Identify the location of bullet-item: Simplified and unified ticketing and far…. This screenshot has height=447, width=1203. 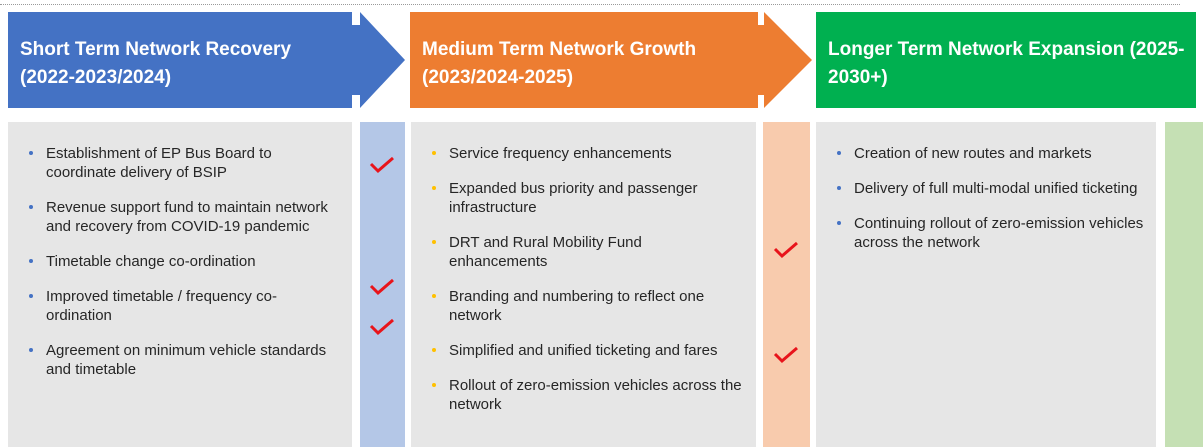
(587, 350).